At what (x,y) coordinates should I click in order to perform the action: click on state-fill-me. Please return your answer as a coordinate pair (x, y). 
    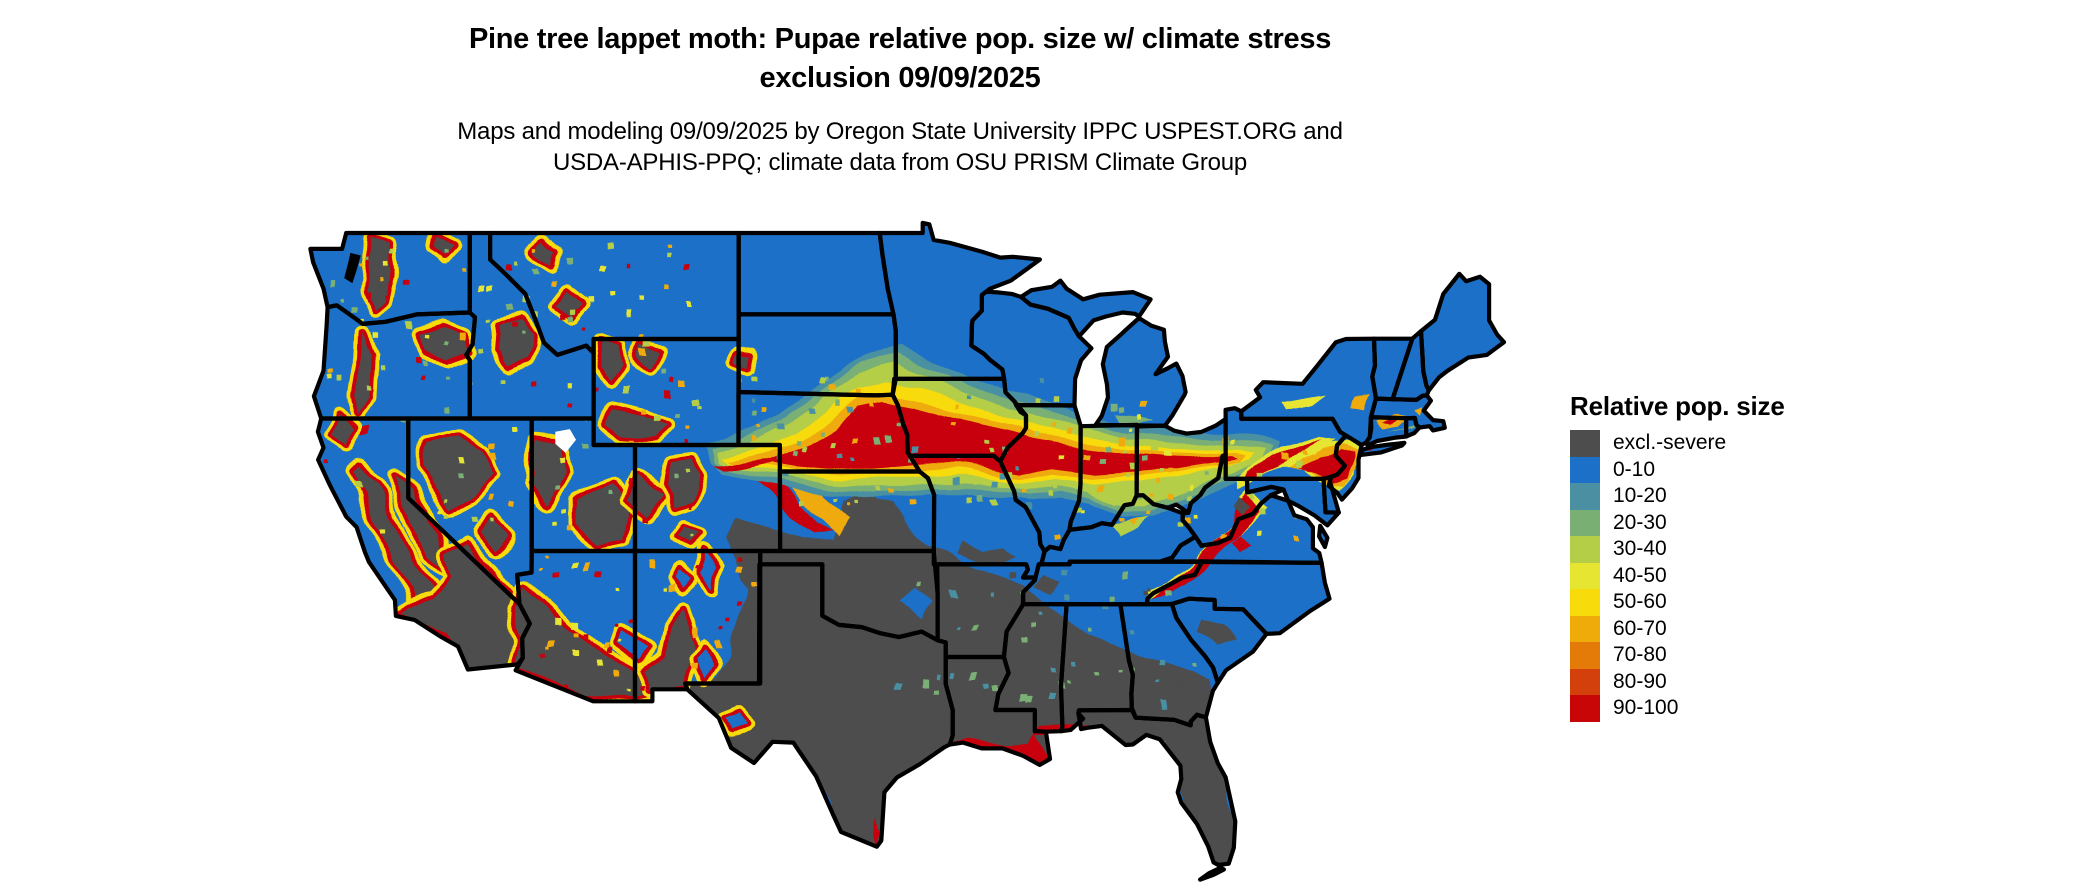
    Looking at the image, I should click on (1462, 332).